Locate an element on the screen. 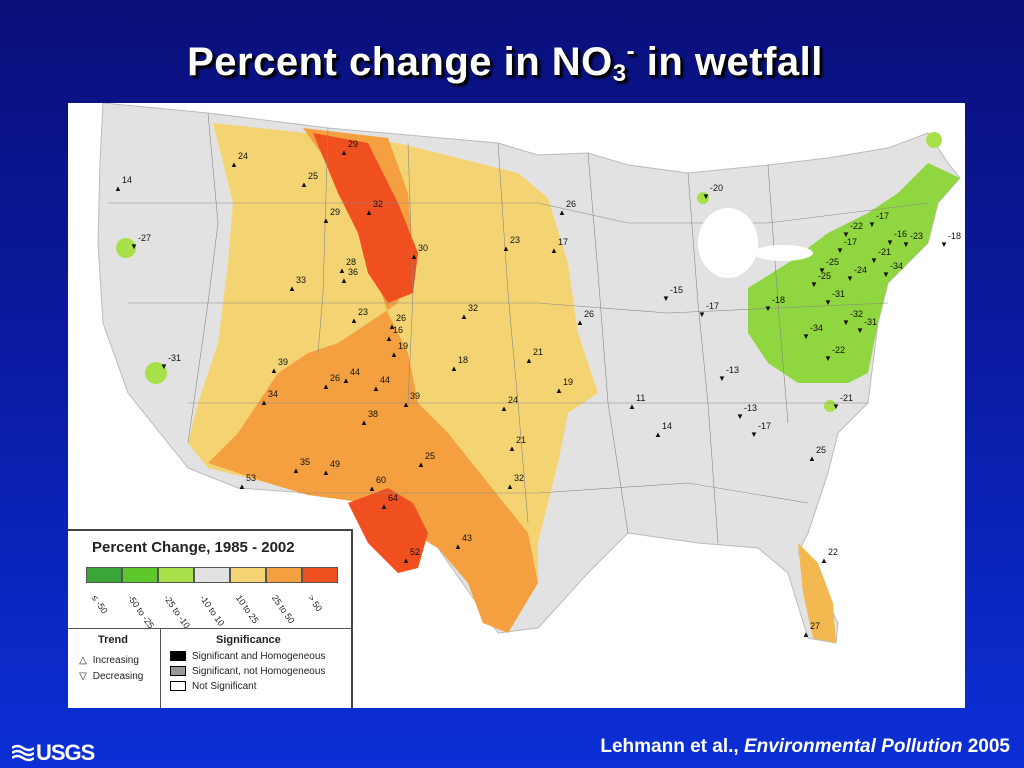 This screenshot has height=768, width=1024. site-label: 38 is located at coordinates (373, 414).